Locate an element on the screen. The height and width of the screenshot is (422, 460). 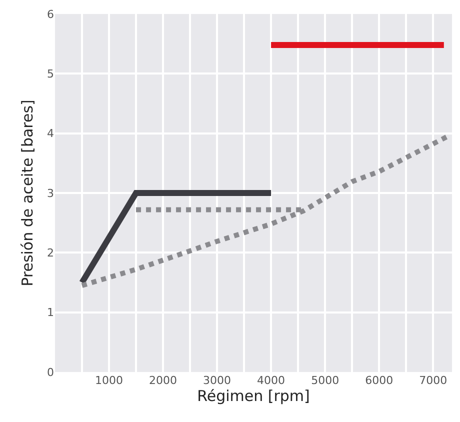
y-tick-label: 4 is located at coordinates (50, 133).